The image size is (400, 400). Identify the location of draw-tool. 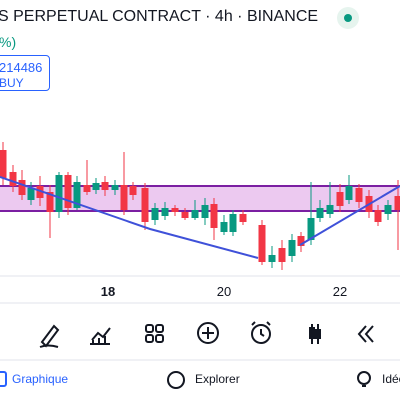
(49, 336).